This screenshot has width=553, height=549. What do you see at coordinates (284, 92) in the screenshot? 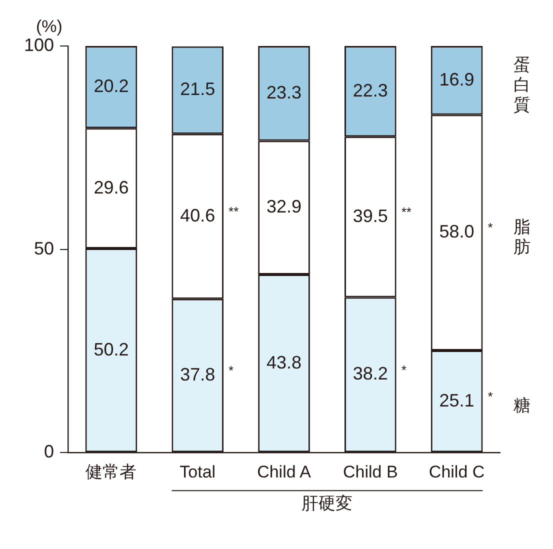
I see `data-label: 23.3` at bounding box center [284, 92].